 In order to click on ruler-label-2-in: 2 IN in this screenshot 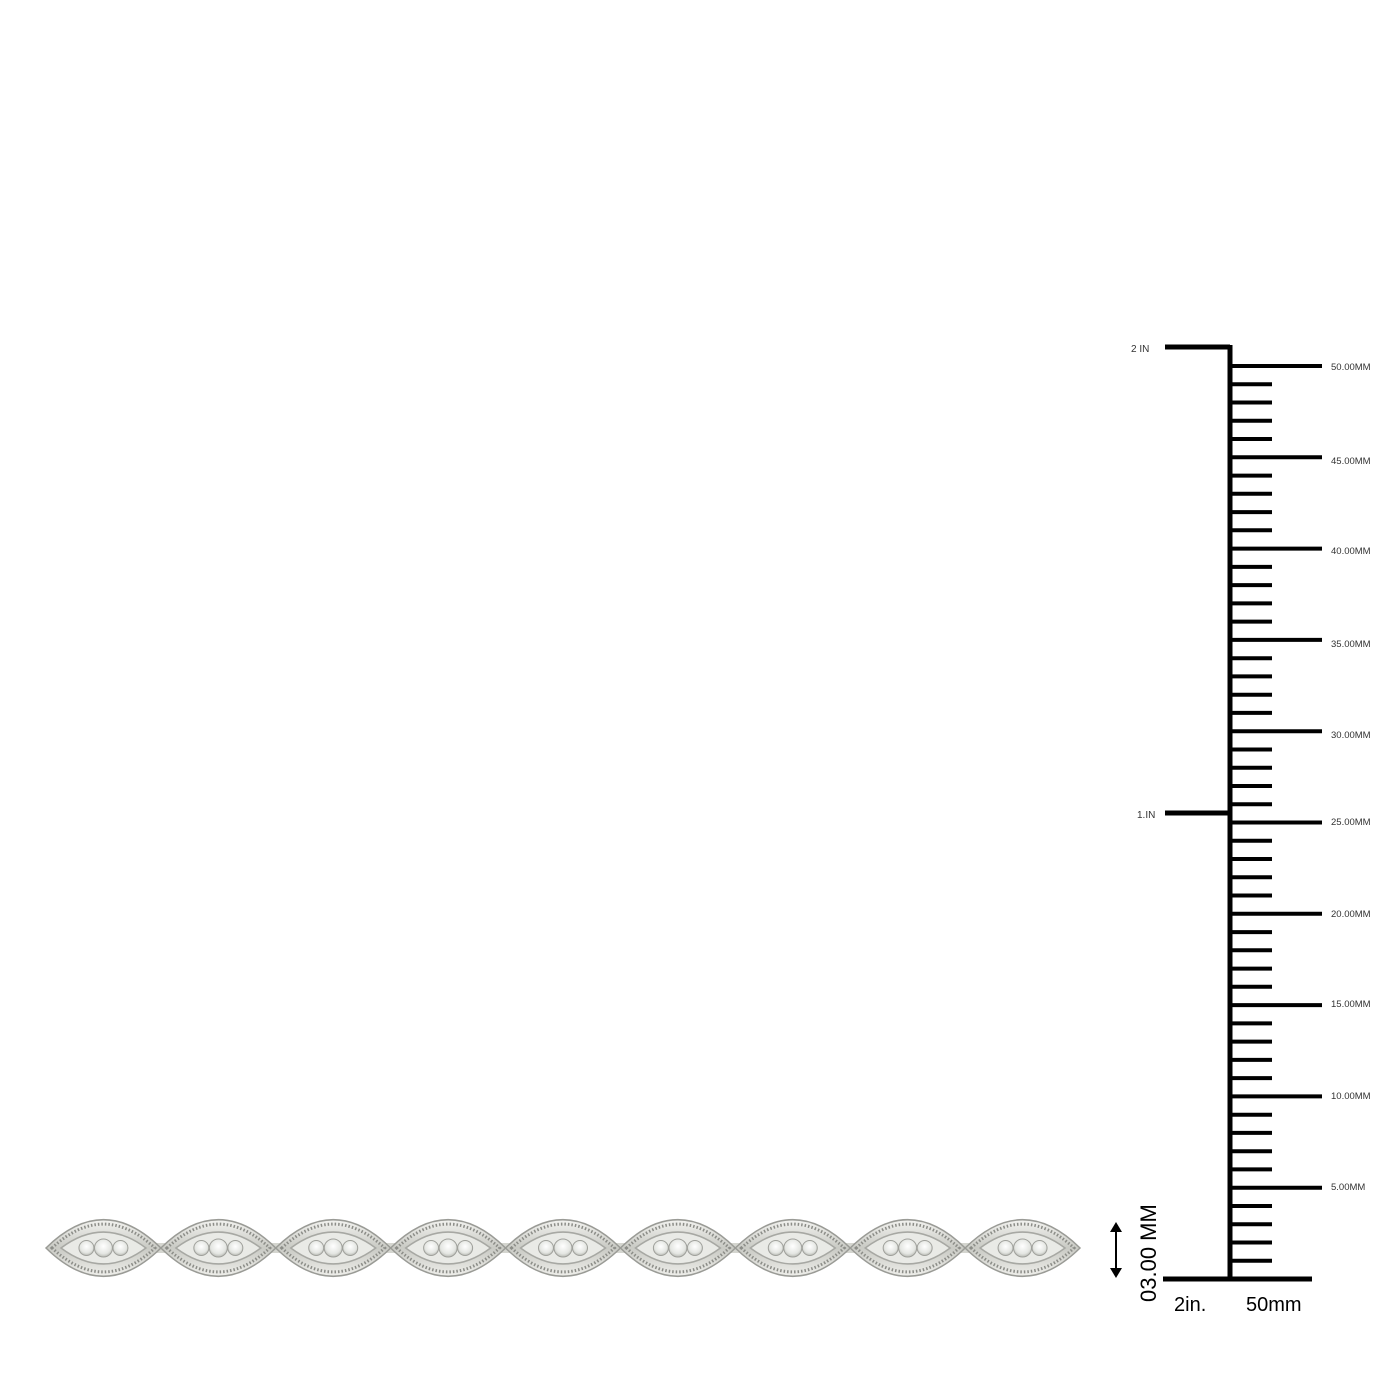, I will do `click(1140, 349)`.